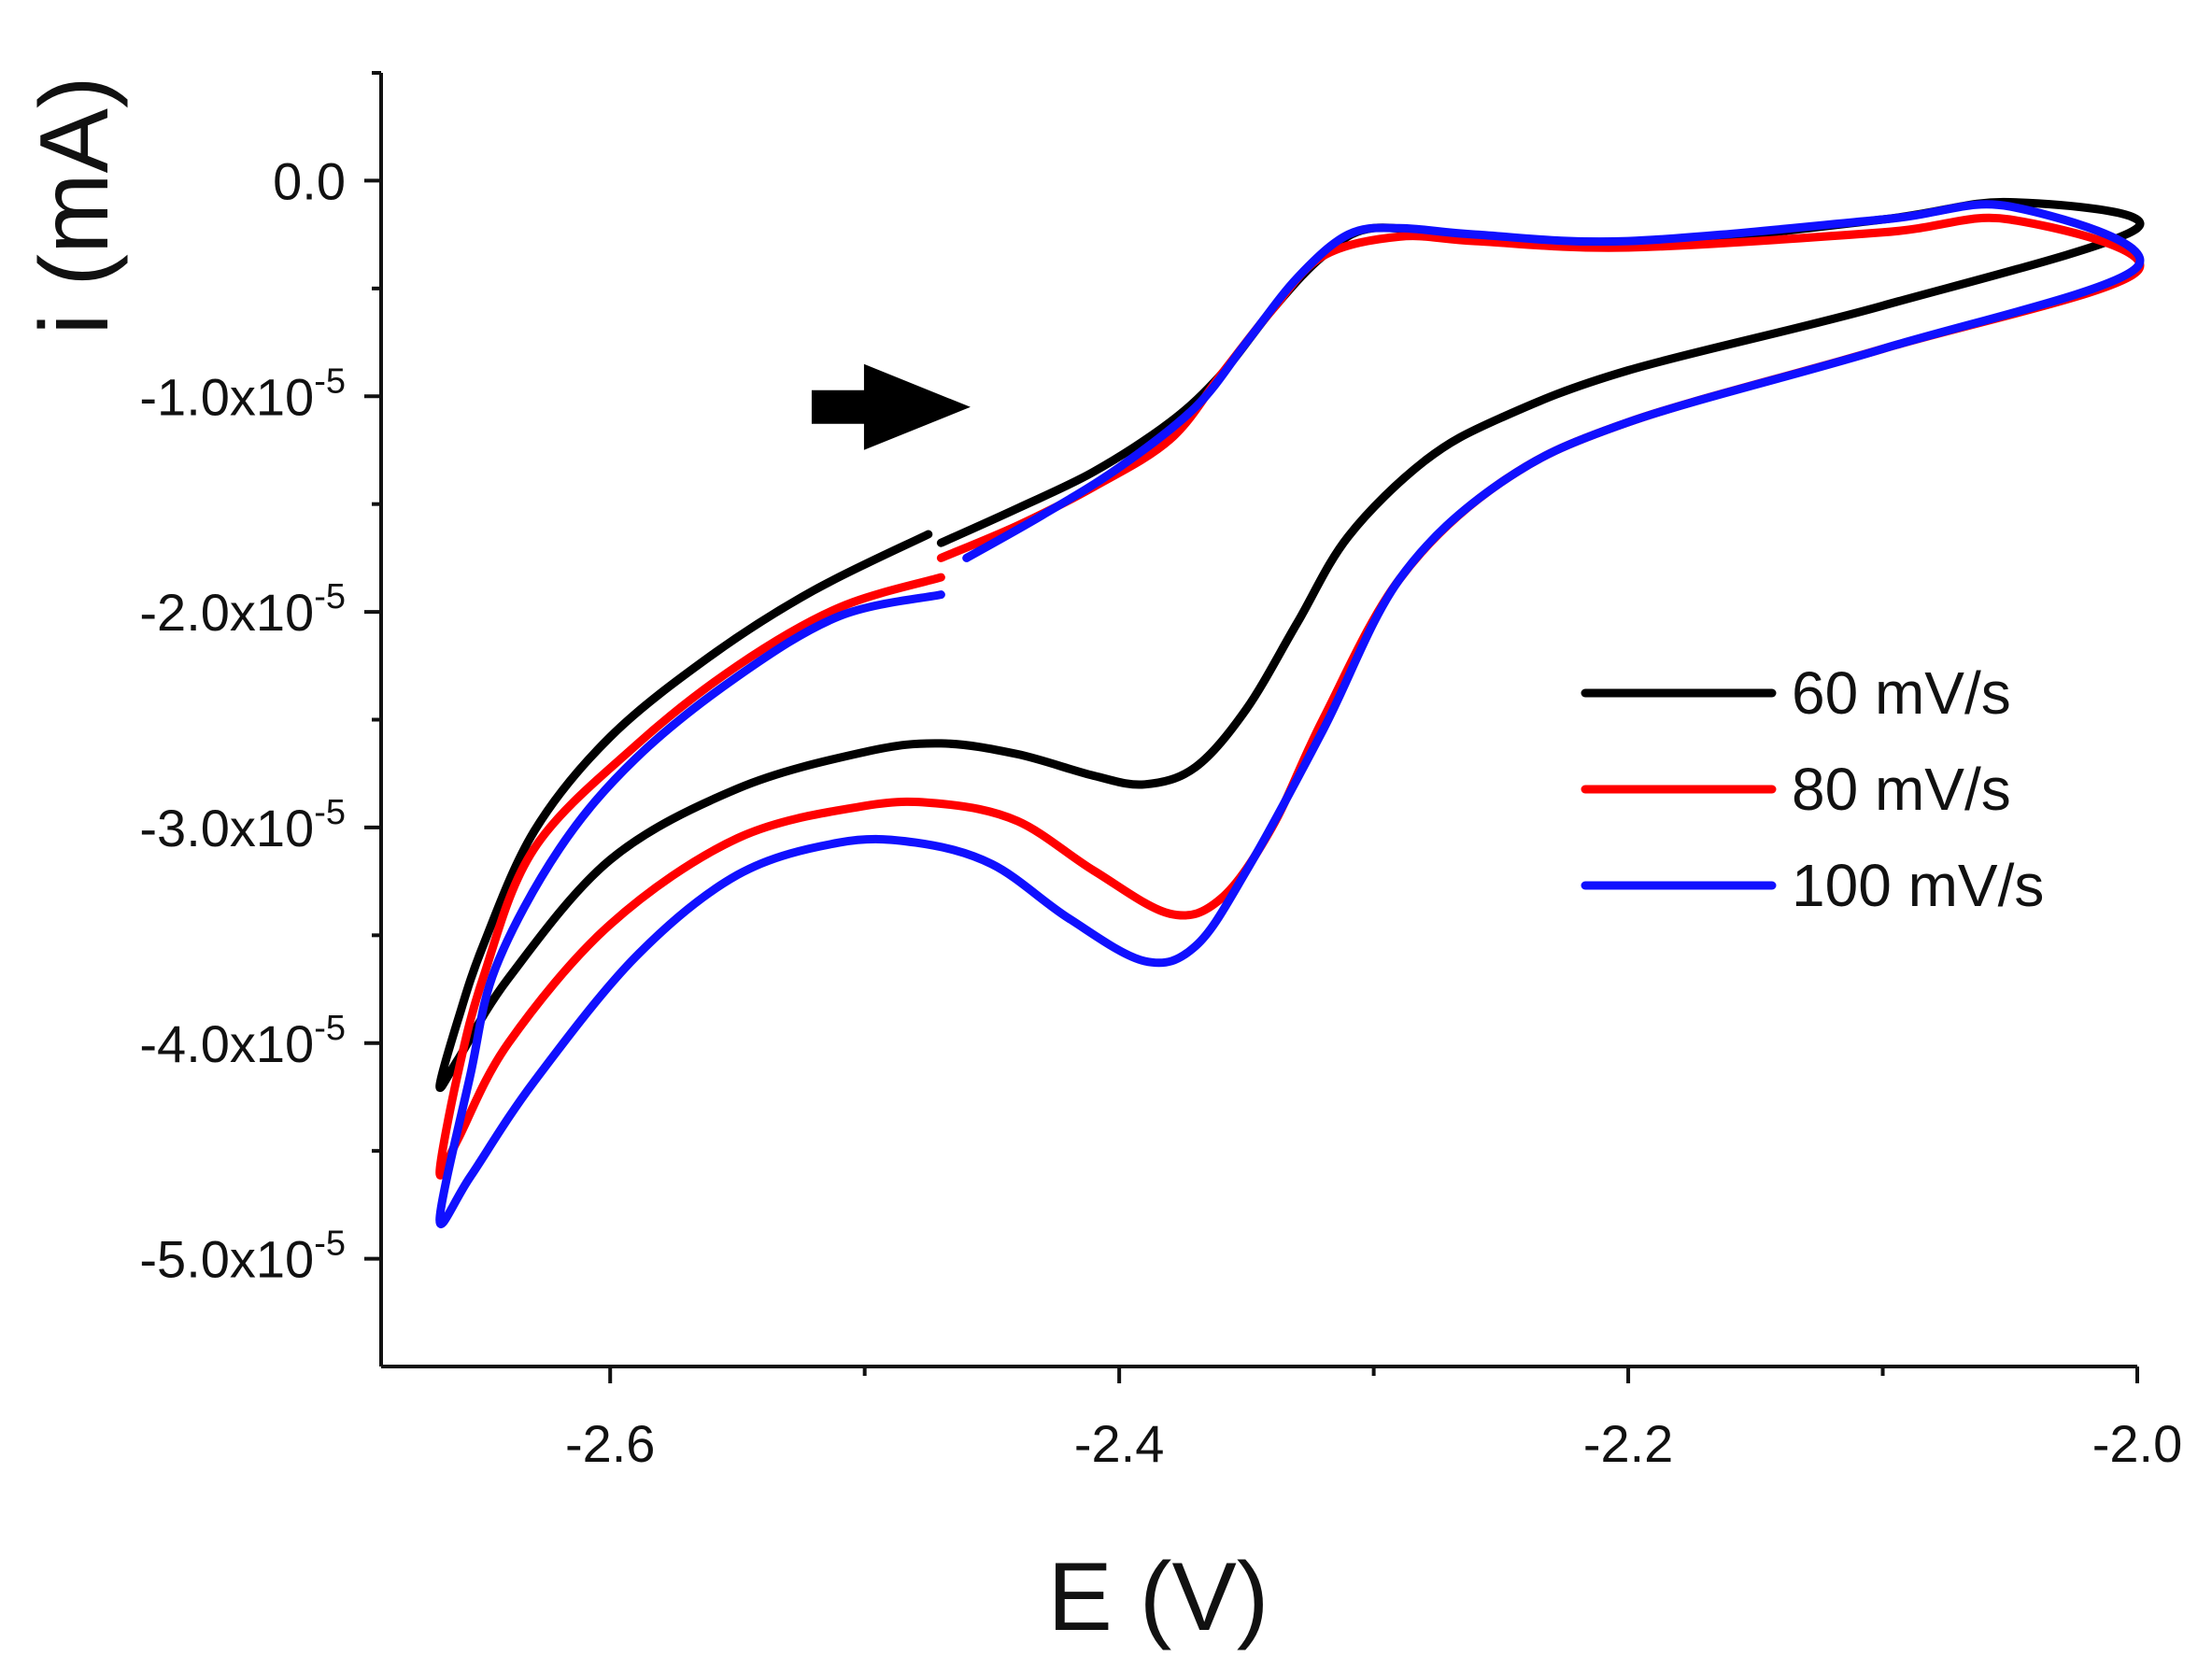 The height and width of the screenshot is (1671, 2212). I want to click on y-tick-label: -5.0x10⁻⁵, so click(243, 1257).